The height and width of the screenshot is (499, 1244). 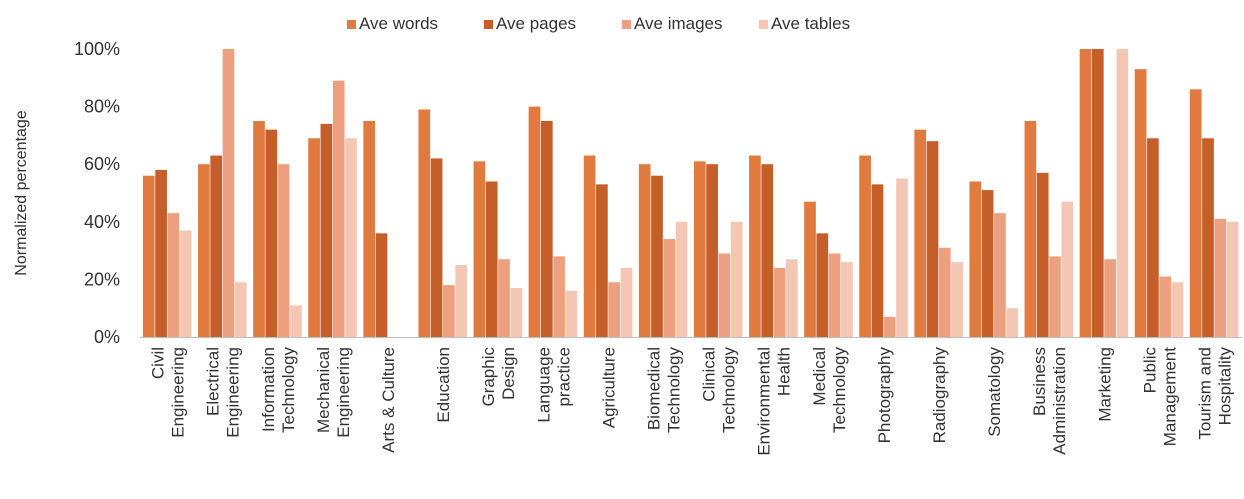 I want to click on x-tick-label-line: Medical, so click(x=819, y=376).